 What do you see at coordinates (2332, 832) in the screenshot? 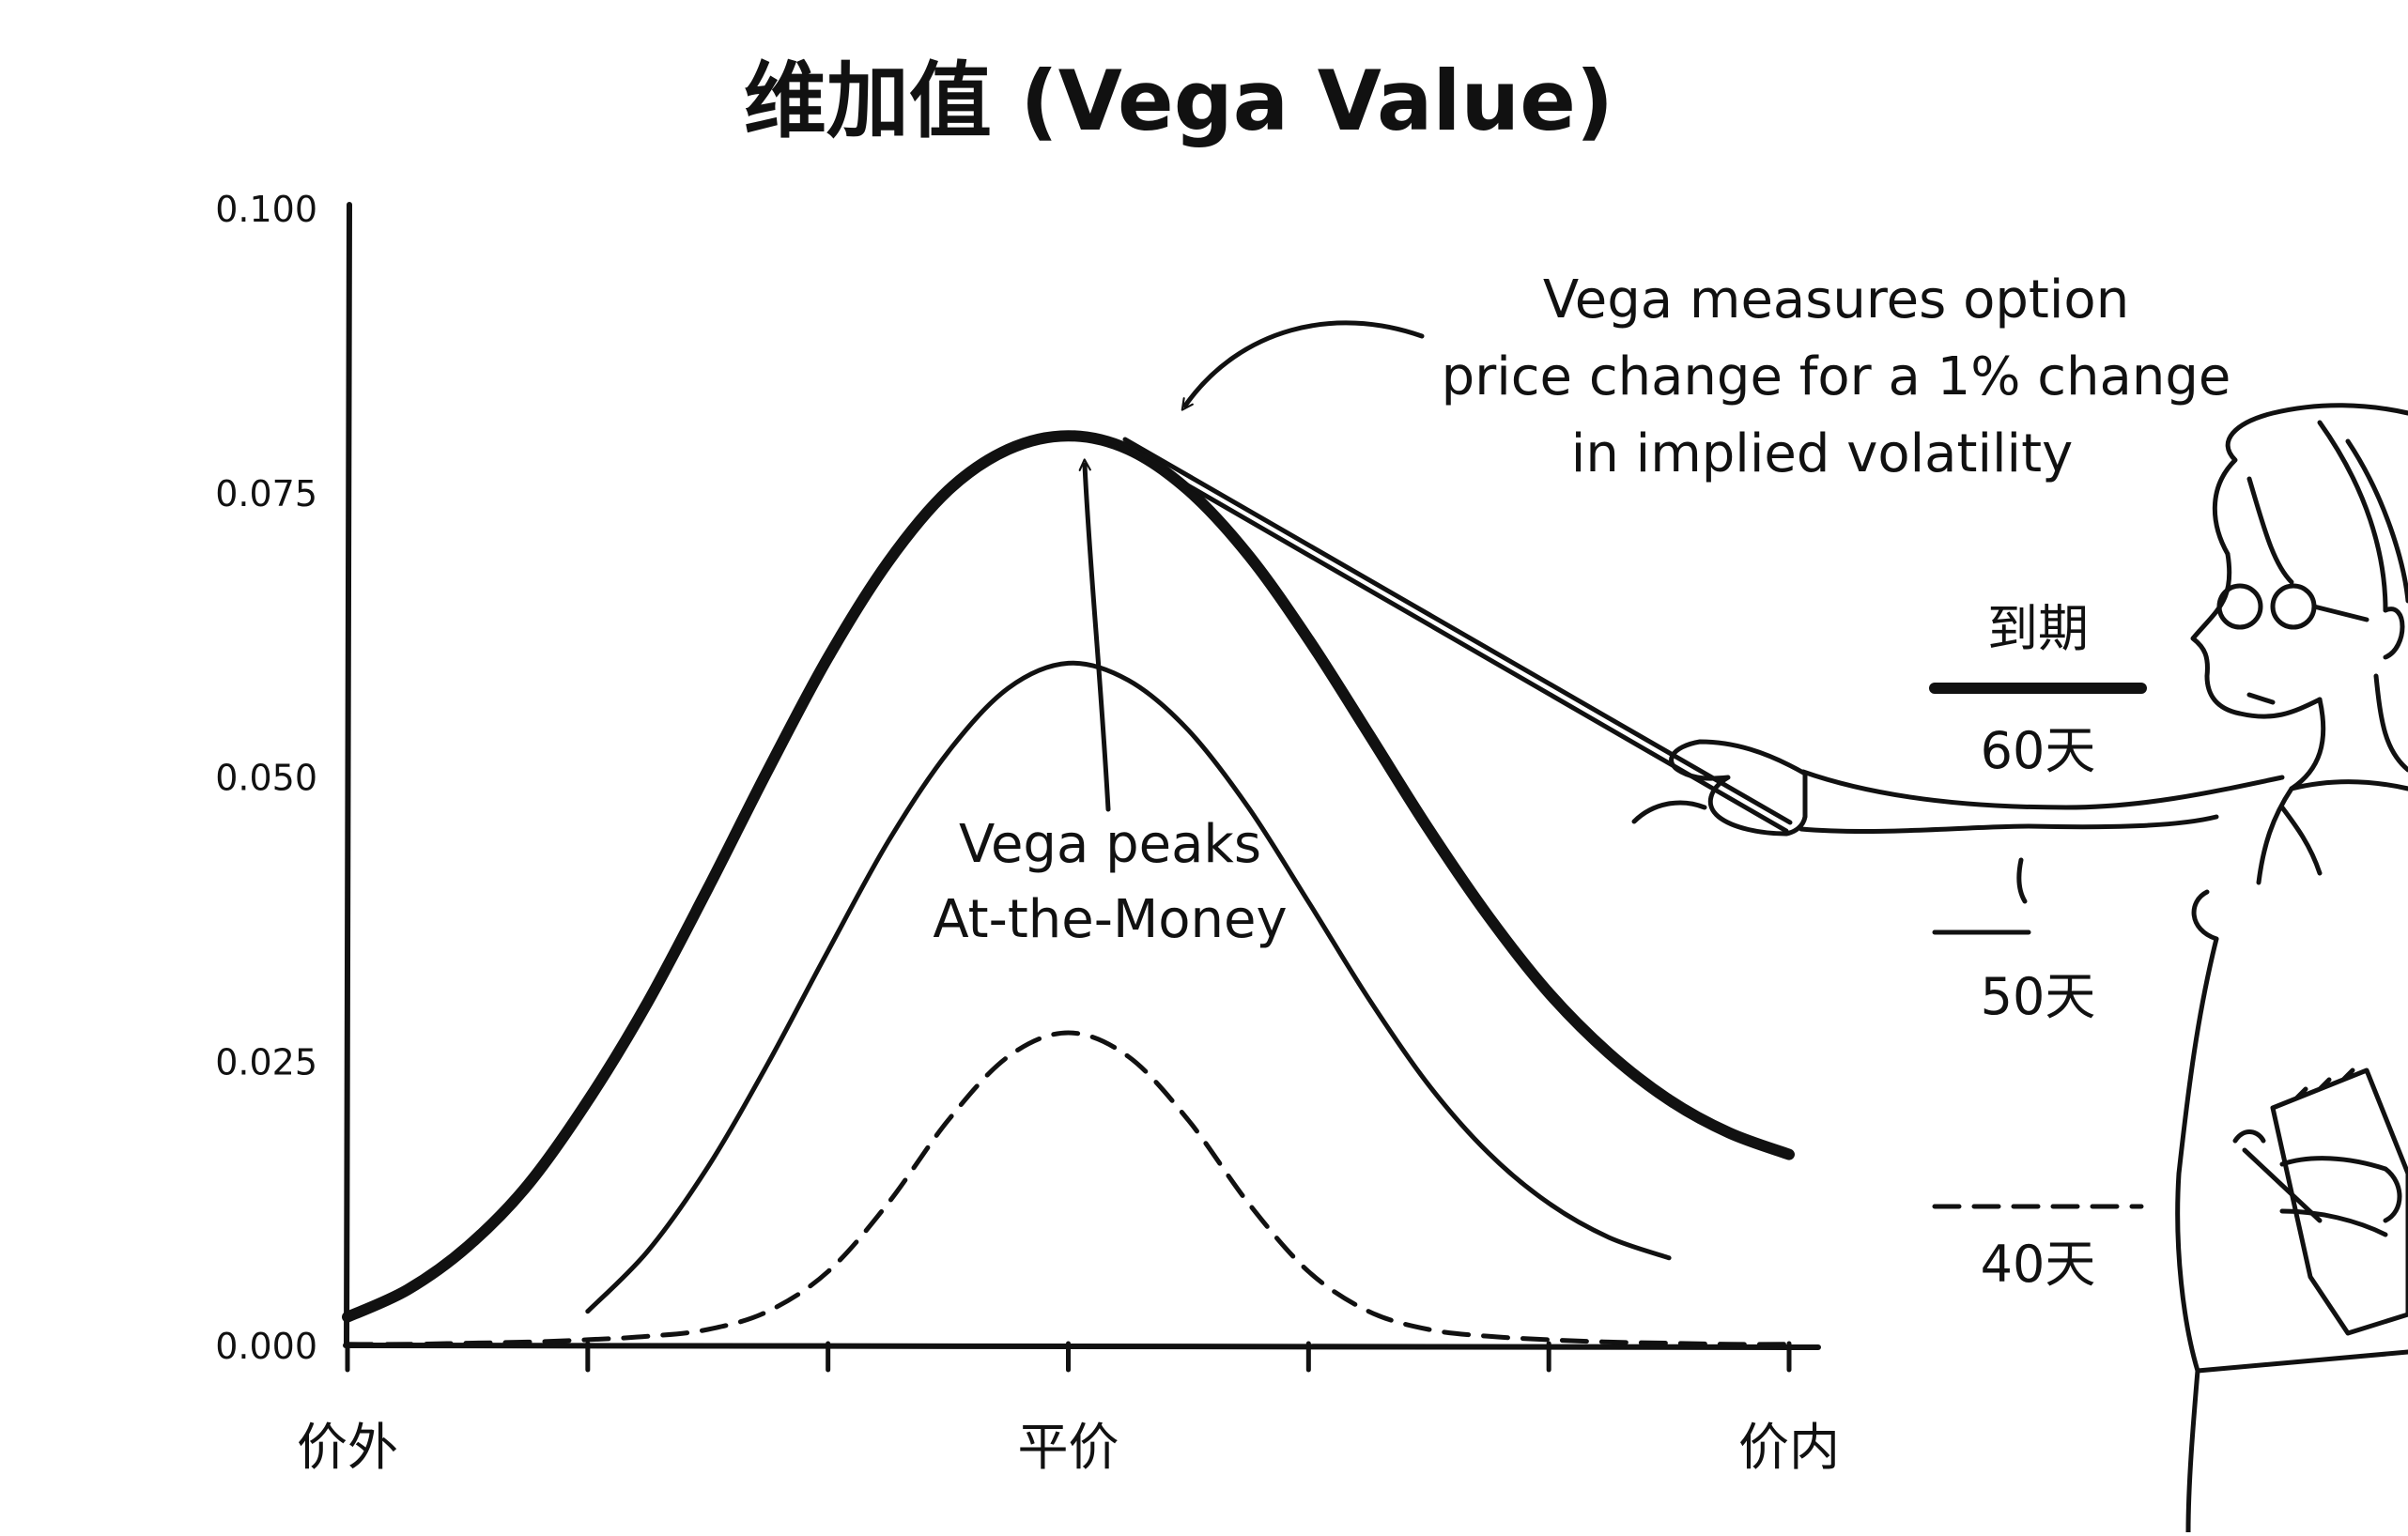
I see `presenter-collar` at bounding box center [2332, 832].